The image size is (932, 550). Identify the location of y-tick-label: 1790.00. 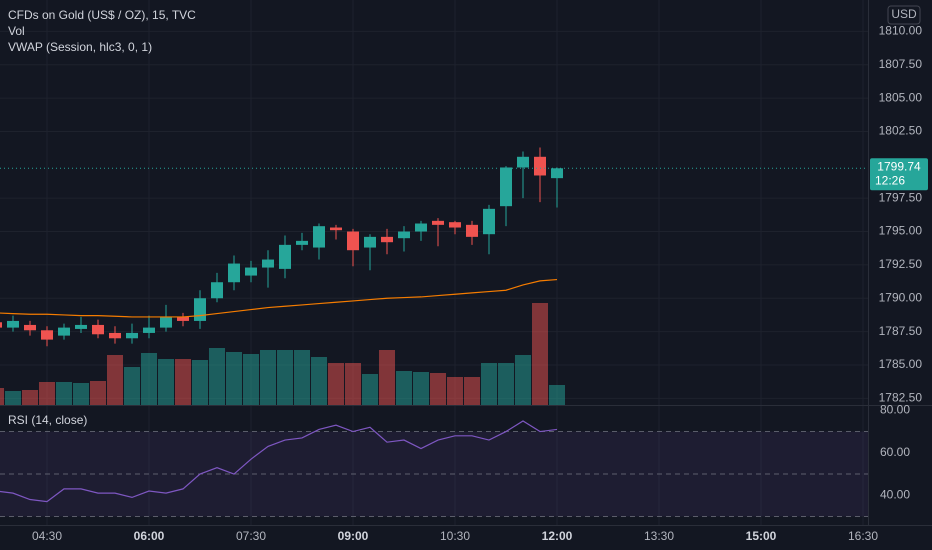
(901, 297).